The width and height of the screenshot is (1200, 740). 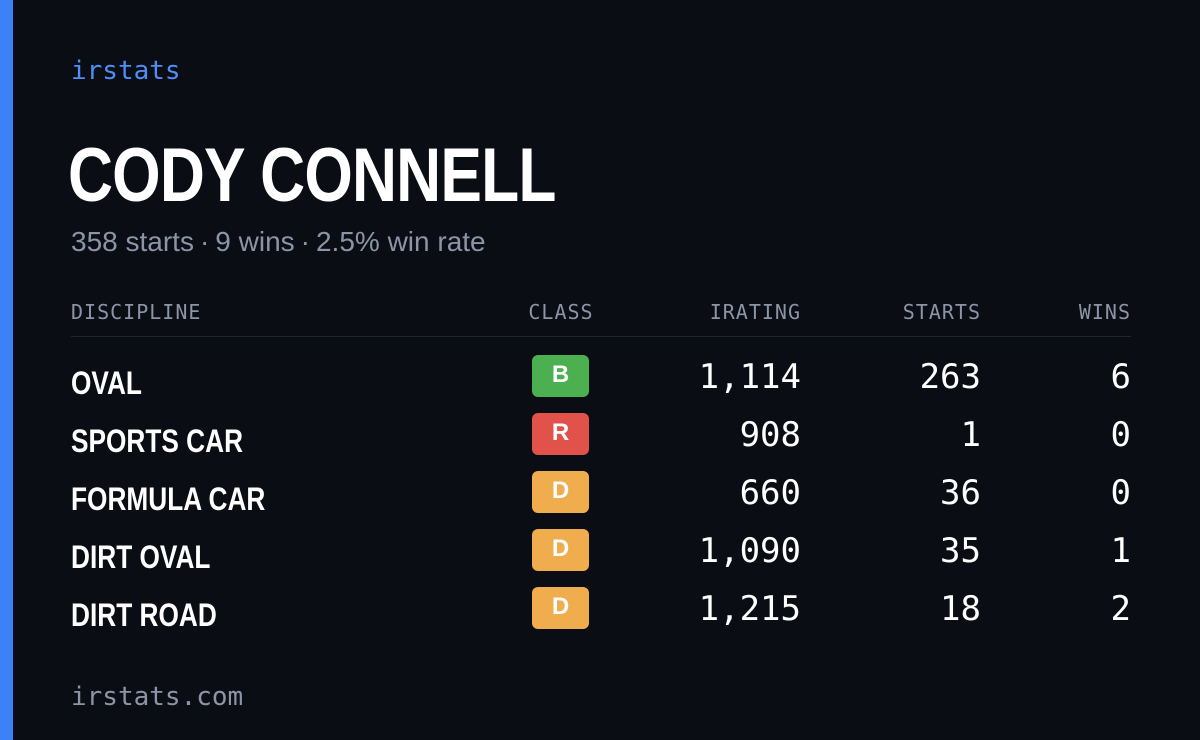 I want to click on accent-bar, so click(x=6, y=370).